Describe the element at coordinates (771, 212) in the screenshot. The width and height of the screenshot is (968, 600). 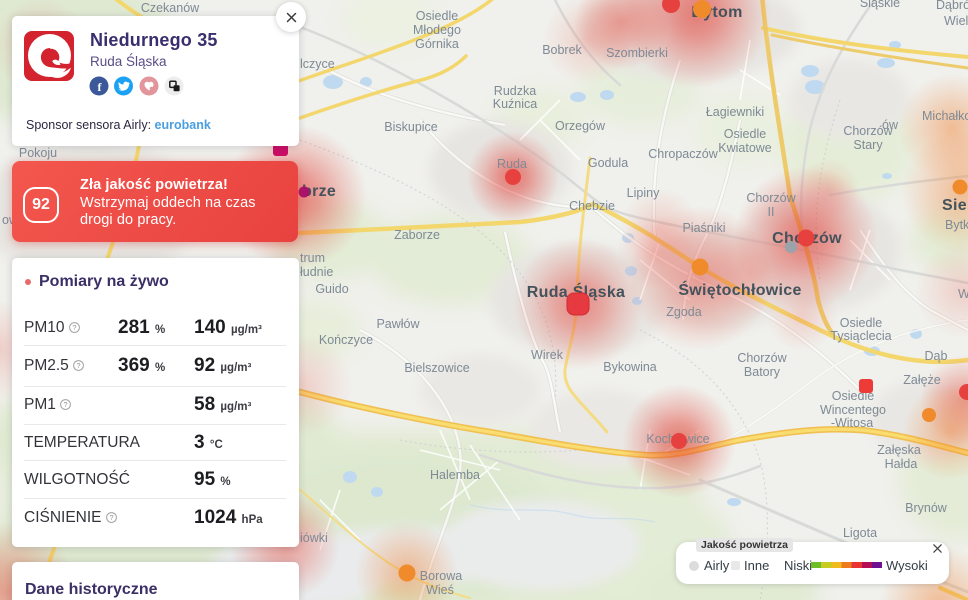
I see `svg-text: II` at that location.